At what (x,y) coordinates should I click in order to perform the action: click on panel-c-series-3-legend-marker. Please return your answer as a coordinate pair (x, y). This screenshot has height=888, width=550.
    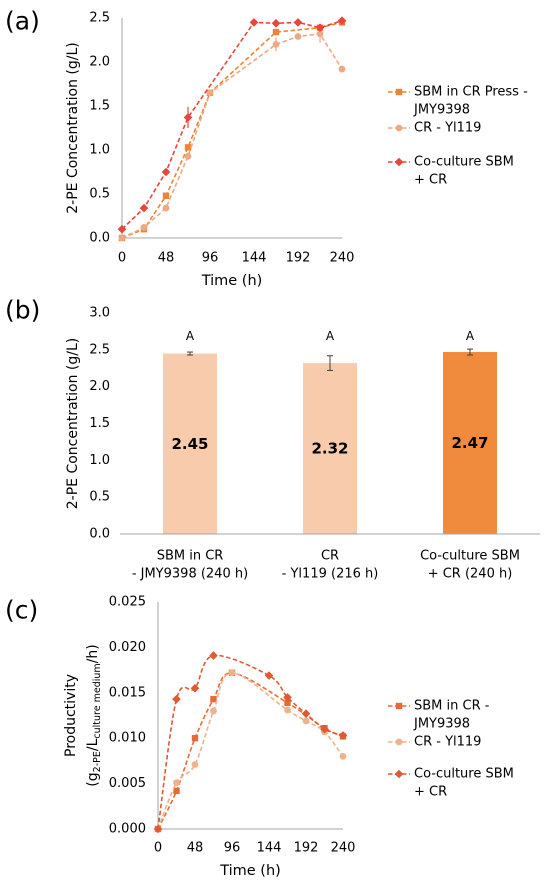
    Looking at the image, I should click on (399, 774).